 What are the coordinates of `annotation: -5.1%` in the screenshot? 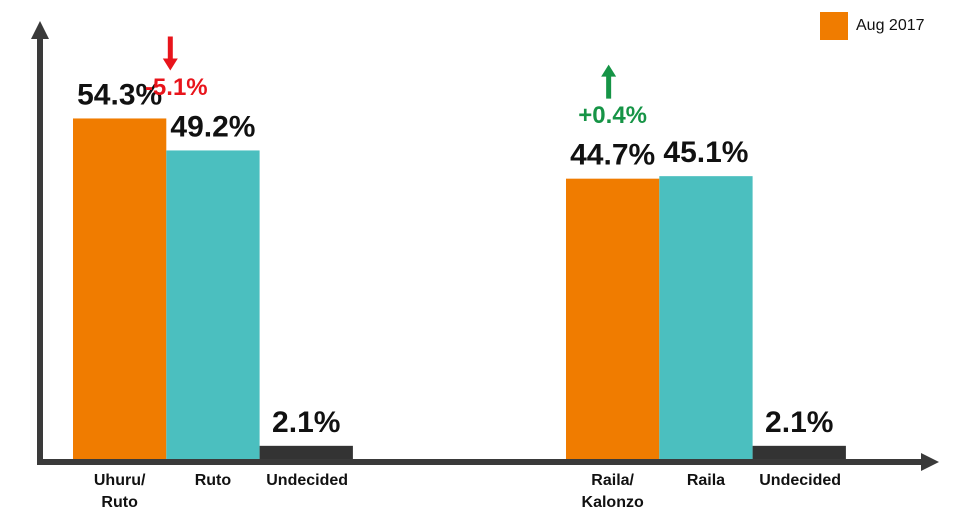 It's located at (176, 87).